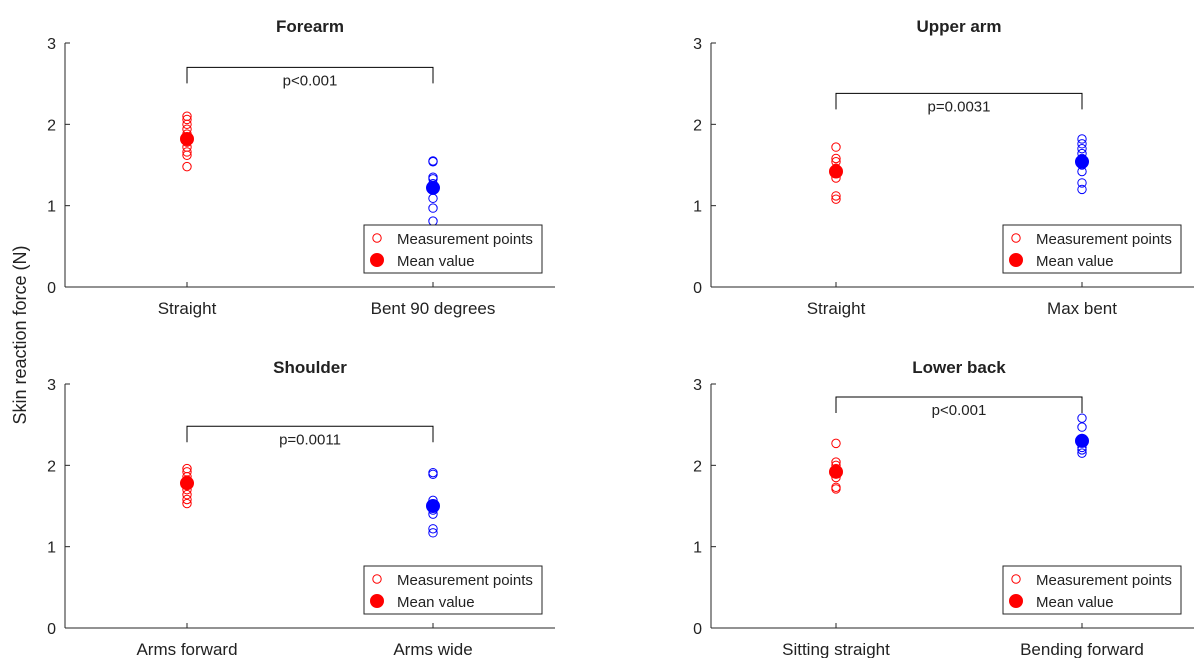 The width and height of the screenshot is (1194, 658). Describe the element at coordinates (1082, 308) in the screenshot. I see `x-category-label: Max bent` at that location.